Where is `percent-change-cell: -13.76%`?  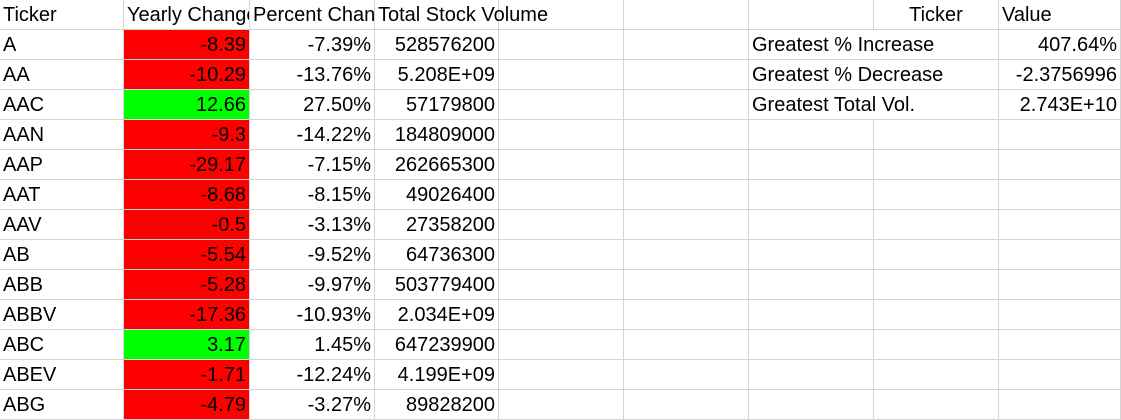
percent-change-cell: -13.76% is located at coordinates (312, 75).